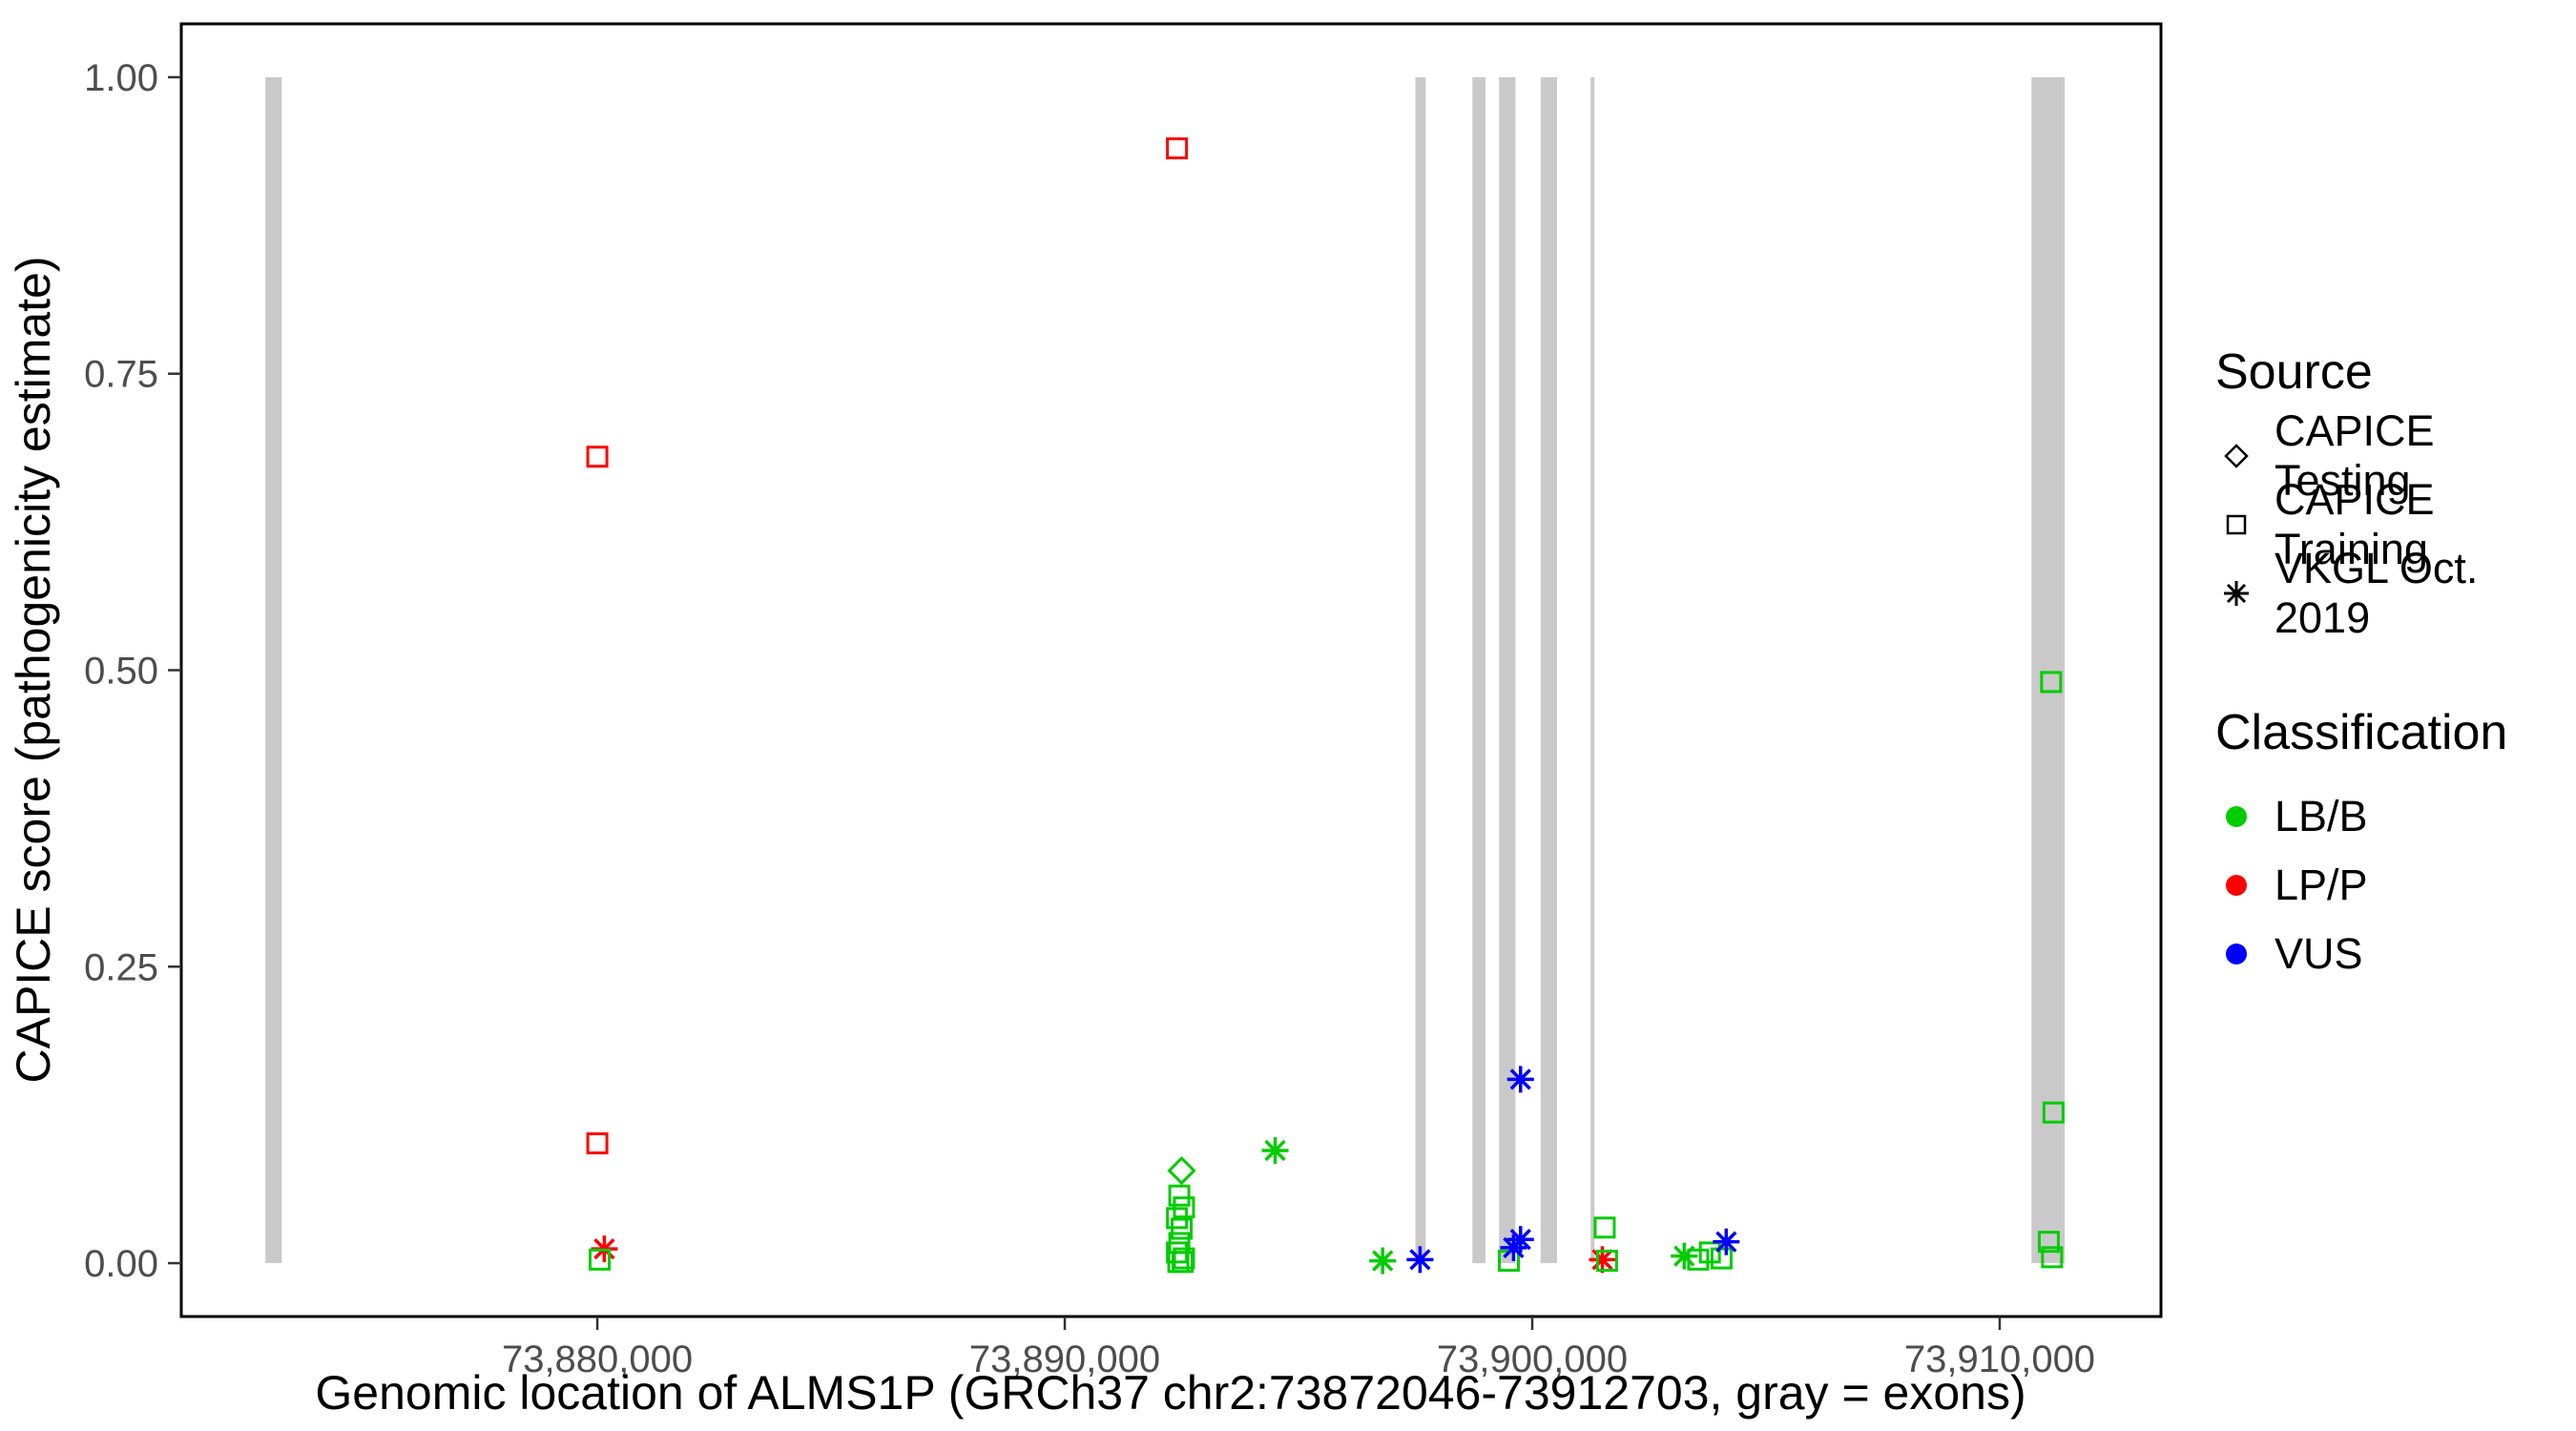  What do you see at coordinates (2355, 524) in the screenshot?
I see `legend-item-label: CAPICE Training` at bounding box center [2355, 524].